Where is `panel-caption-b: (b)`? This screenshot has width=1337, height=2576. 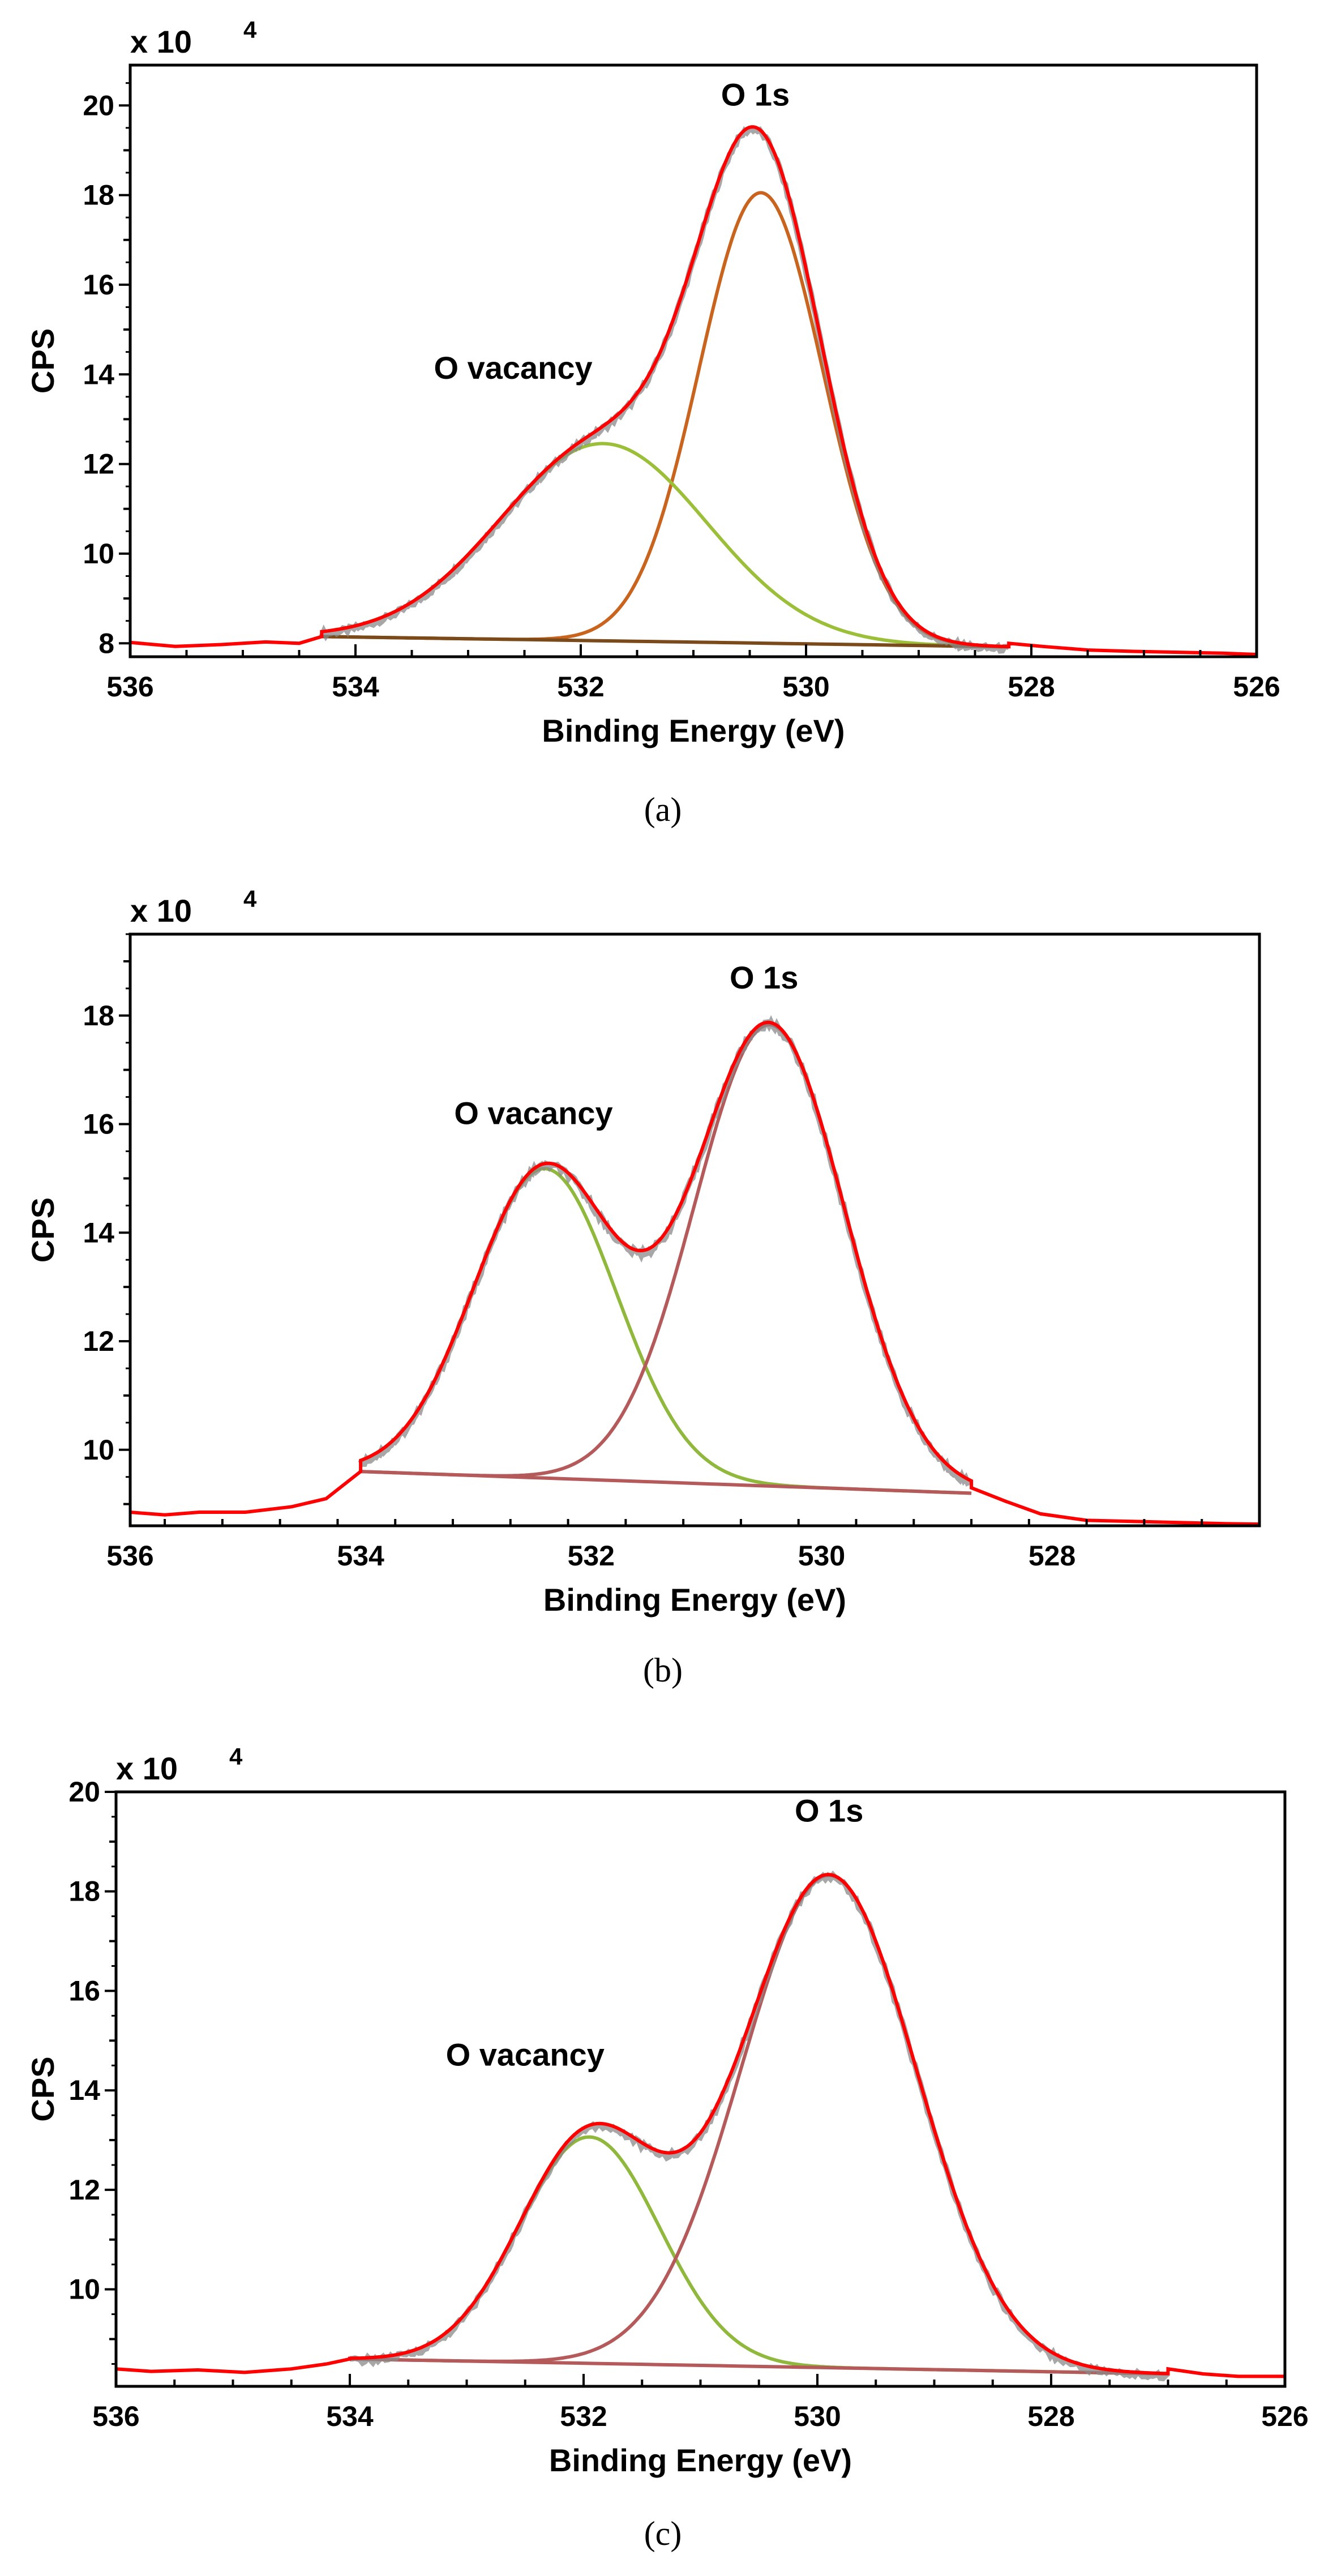
panel-caption-b: (b) is located at coordinates (663, 1670).